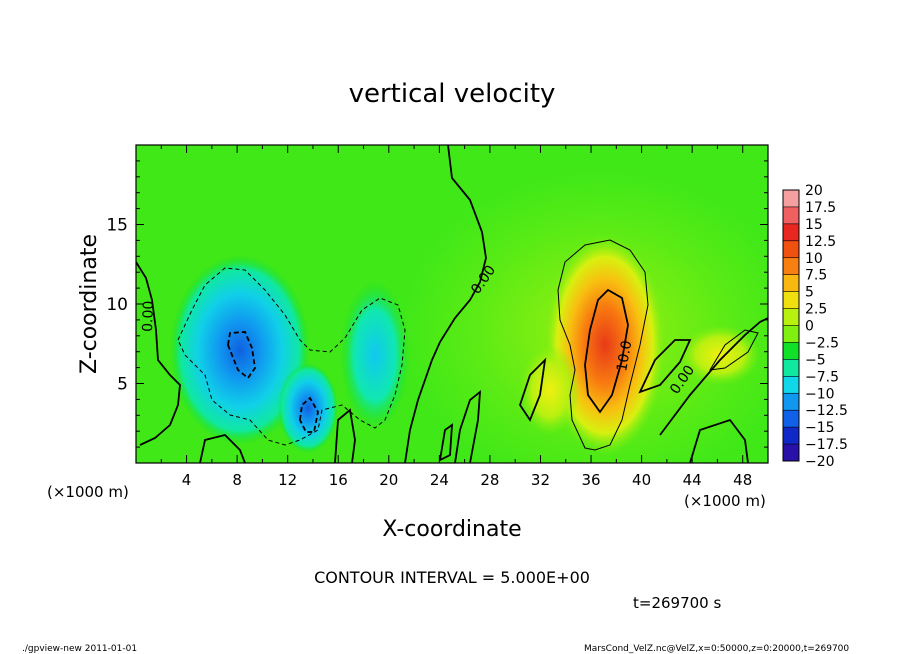 This screenshot has width=904, height=654. What do you see at coordinates (187, 480) in the screenshot?
I see `x-tick-label: 4` at bounding box center [187, 480].